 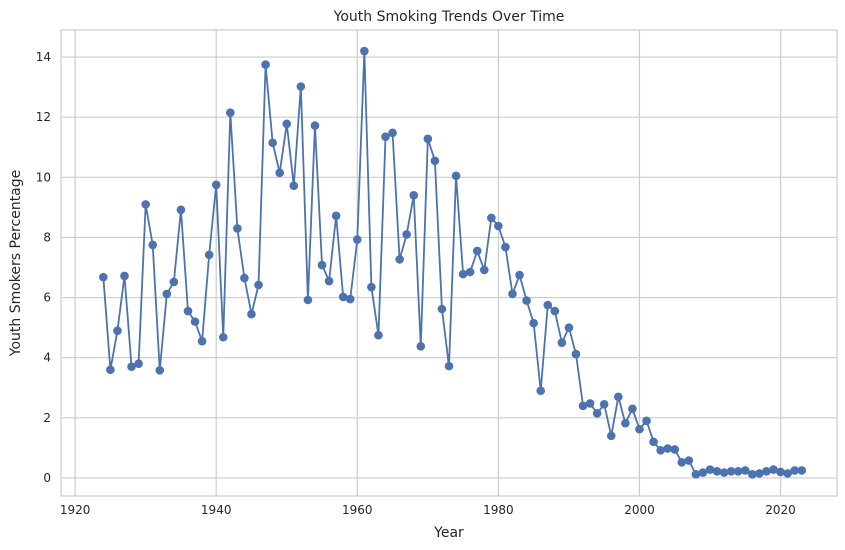 What do you see at coordinates (16, 264) in the screenshot?
I see `y-axis-label: Youth Smokers Percentage` at bounding box center [16, 264].